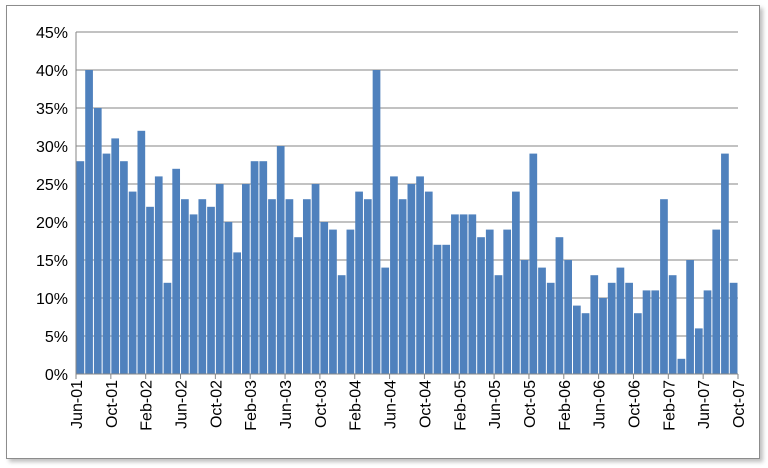 The height and width of the screenshot is (468, 768). I want to click on x-tick-label: Oct-01, so click(112, 404).